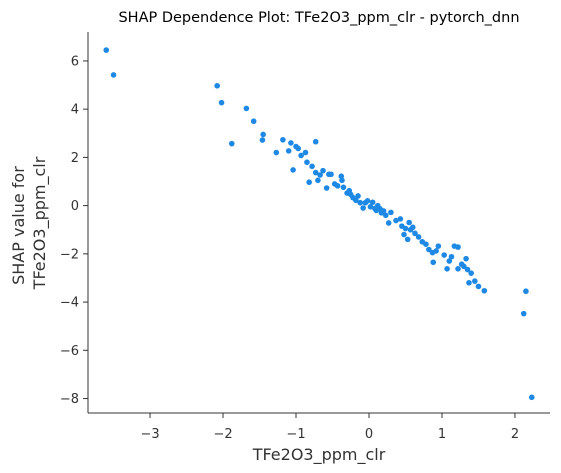 Image resolution: width=561 pixels, height=473 pixels. I want to click on y-tick-label: 4, so click(75, 110).